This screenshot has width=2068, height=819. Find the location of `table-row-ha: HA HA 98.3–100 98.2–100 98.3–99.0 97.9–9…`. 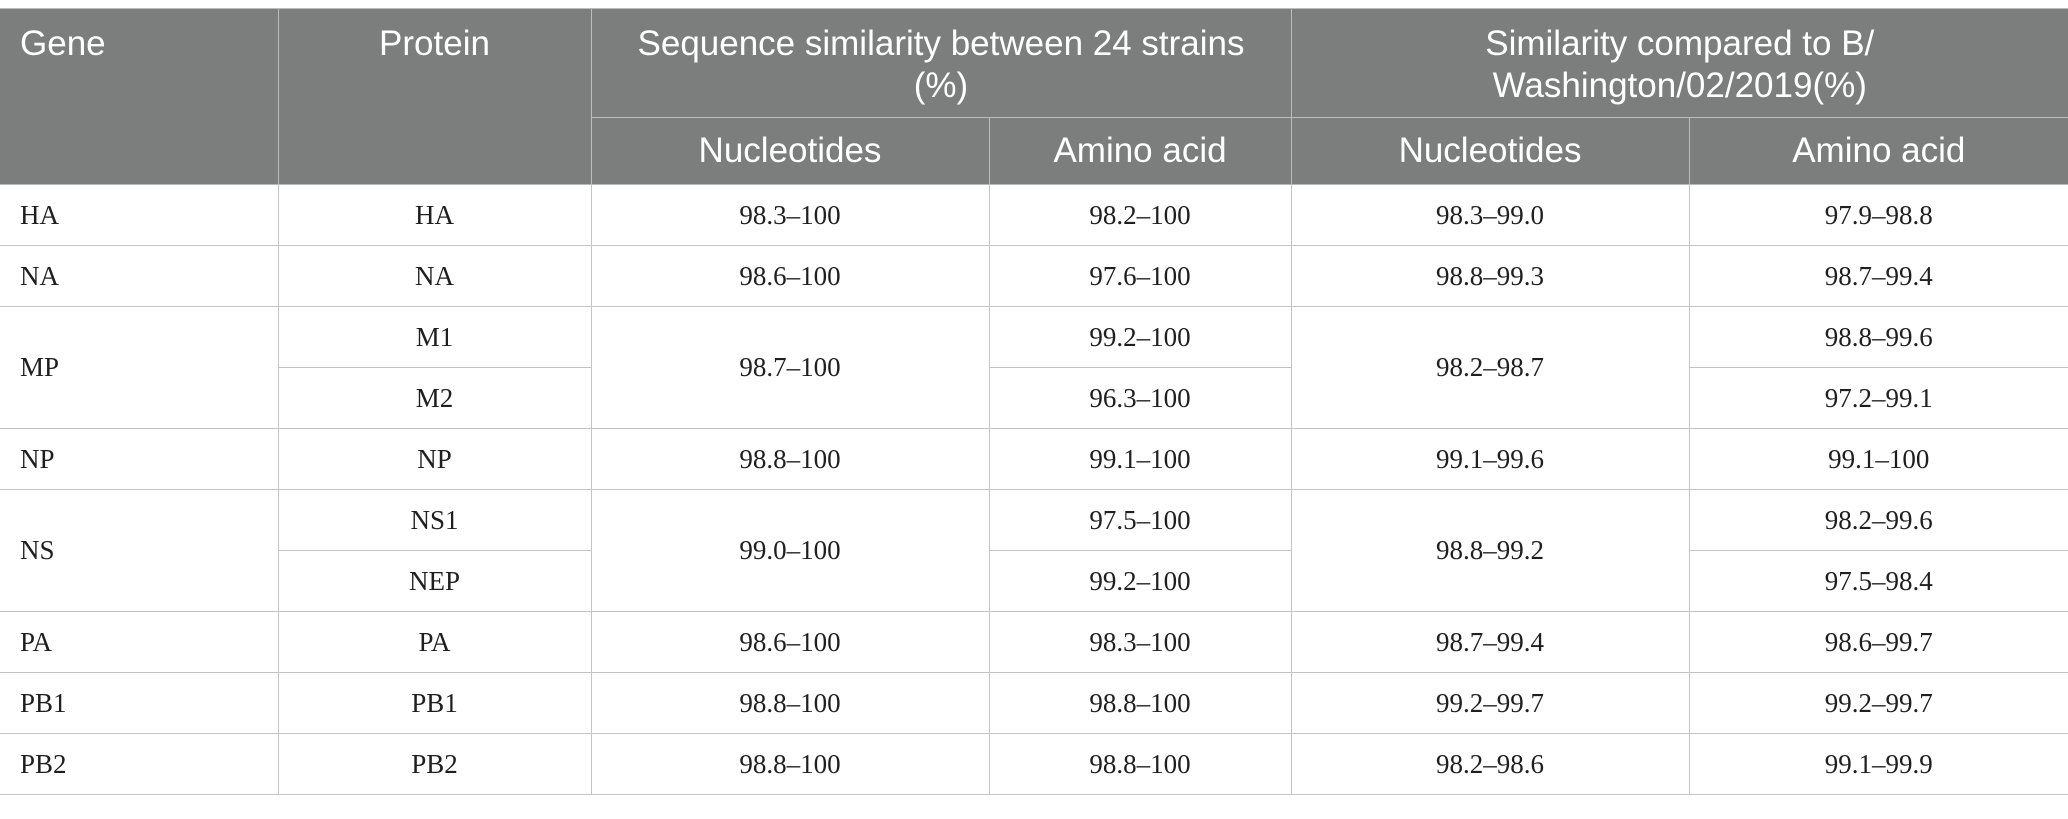

table-row-ha: HA HA 98.3–100 98.2–100 98.3–99.0 97.9–9… is located at coordinates (1034, 215).